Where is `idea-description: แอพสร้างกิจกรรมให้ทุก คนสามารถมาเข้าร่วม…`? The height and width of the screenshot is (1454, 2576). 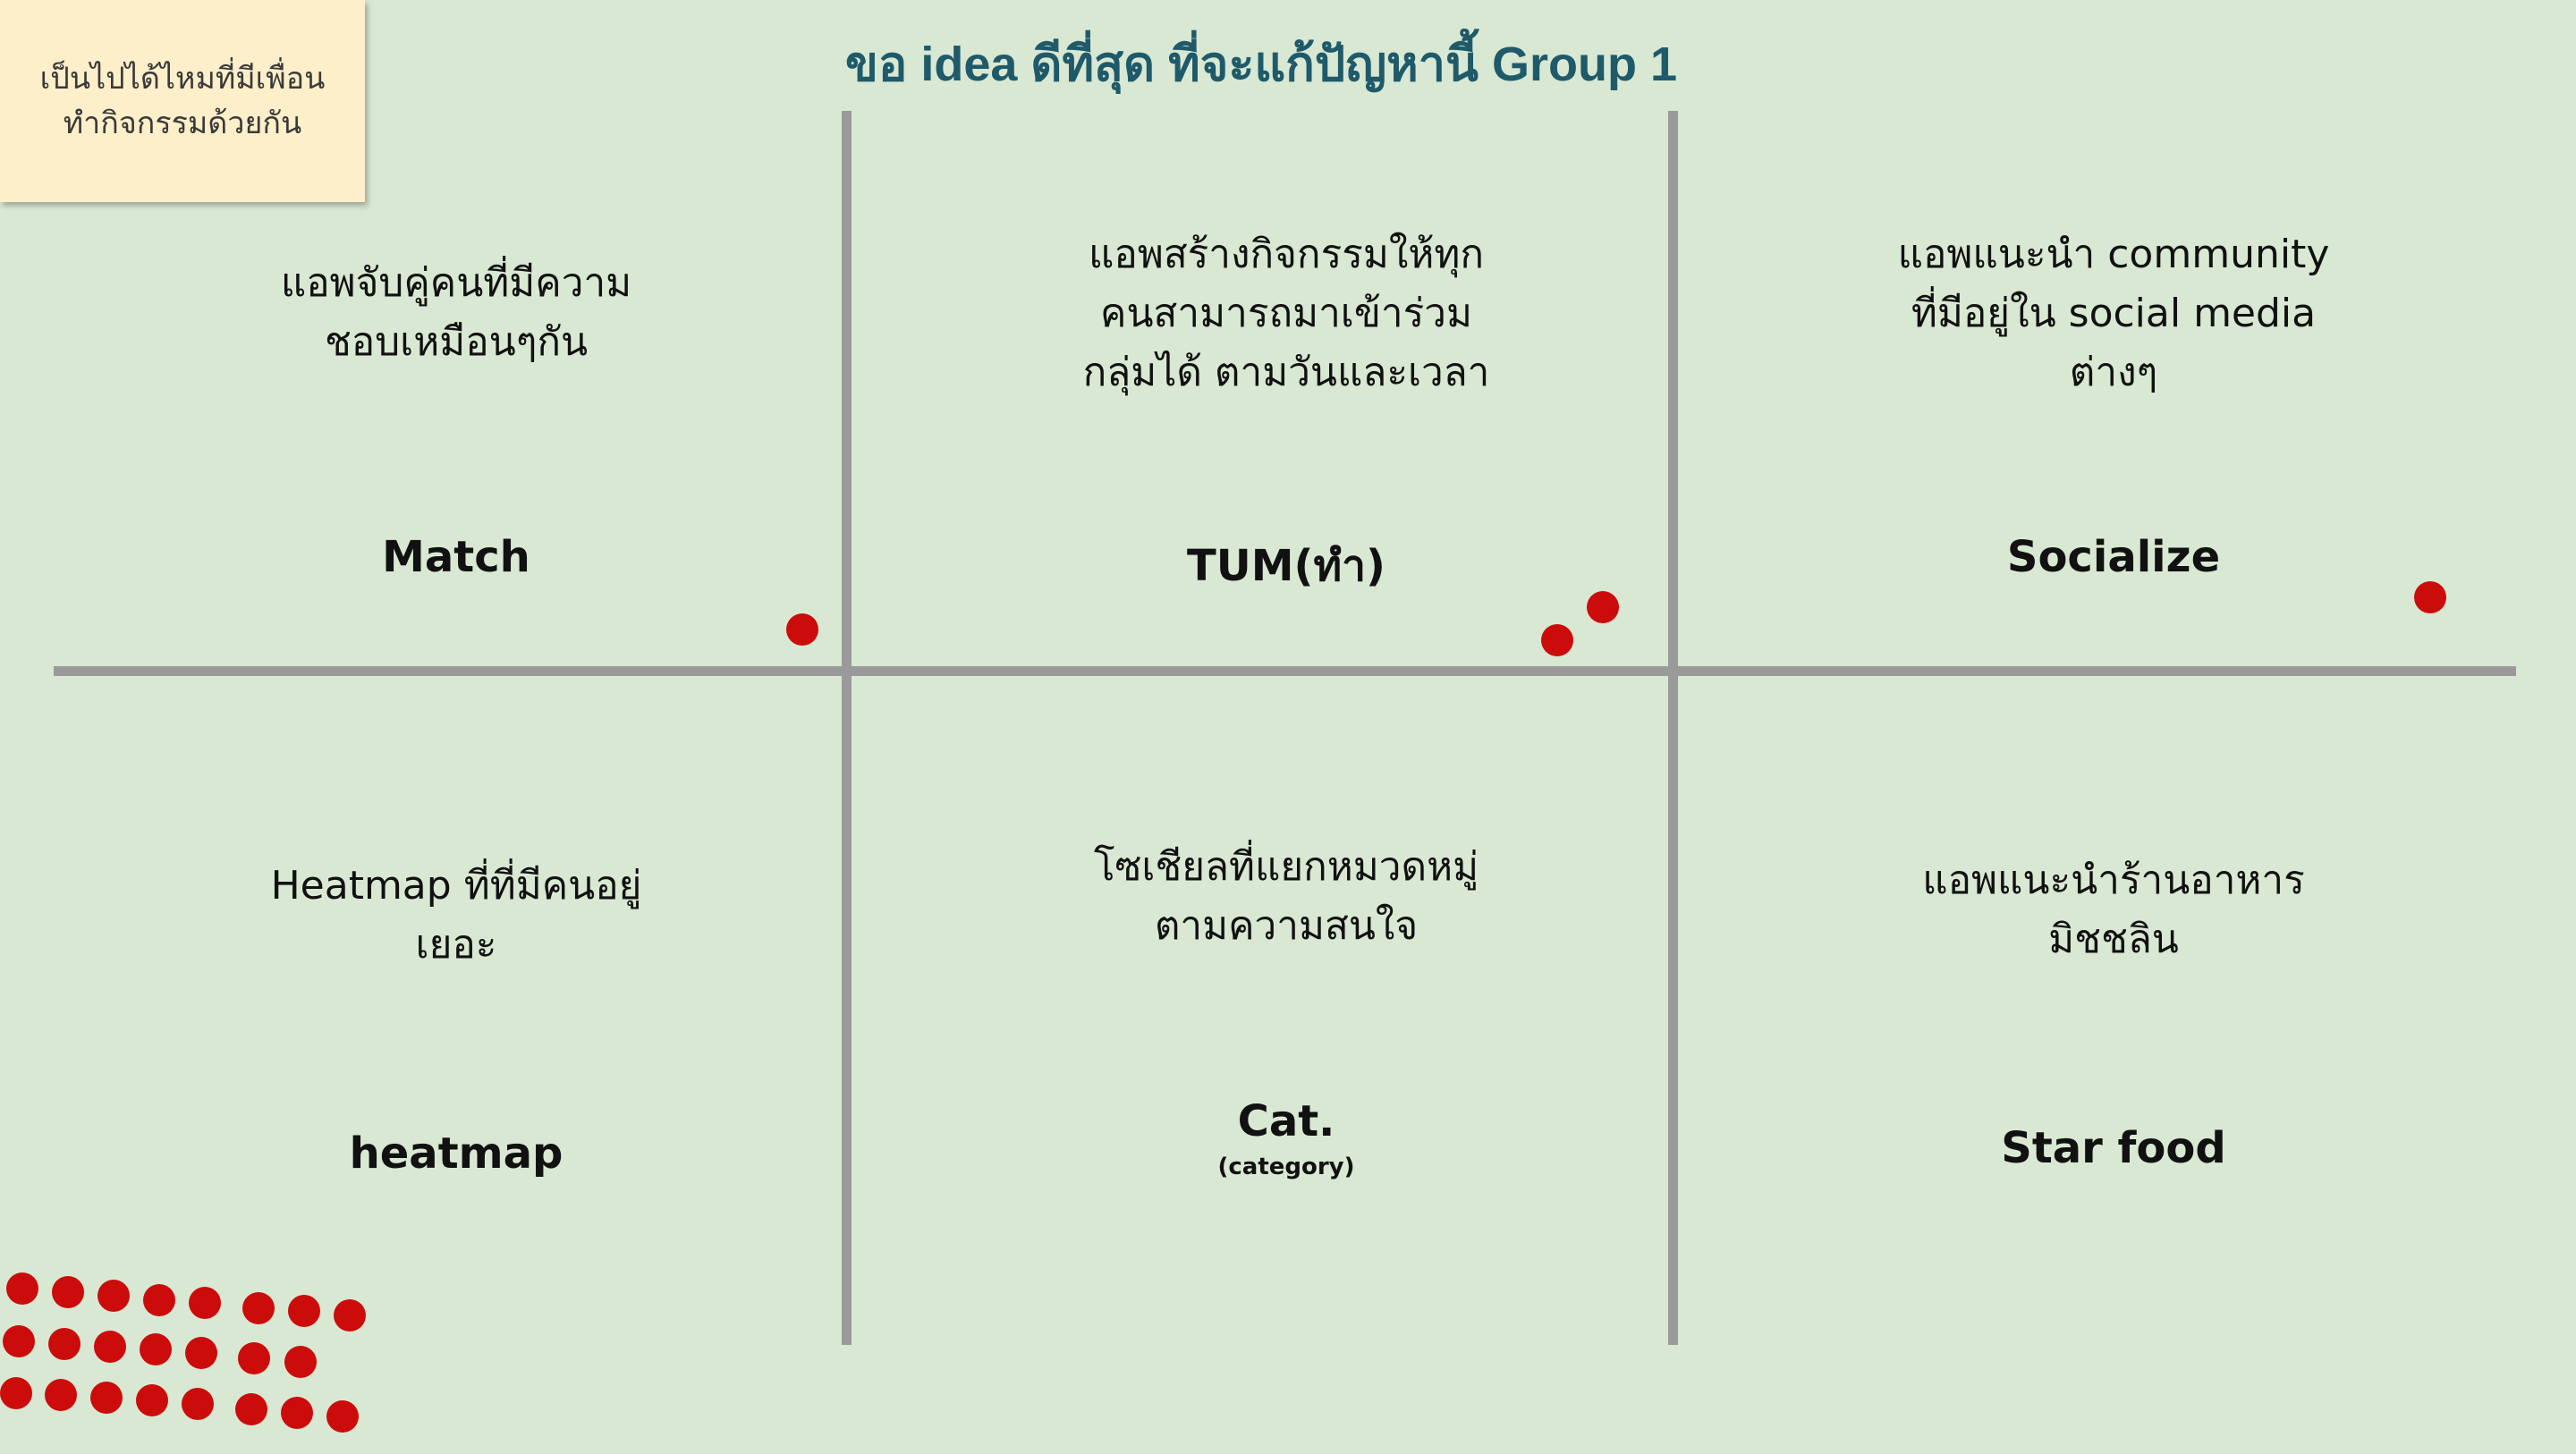 idea-description: แอพสร้างกิจกรรมให้ทุก คนสามารถมาเข้าร่วม… is located at coordinates (1286, 314).